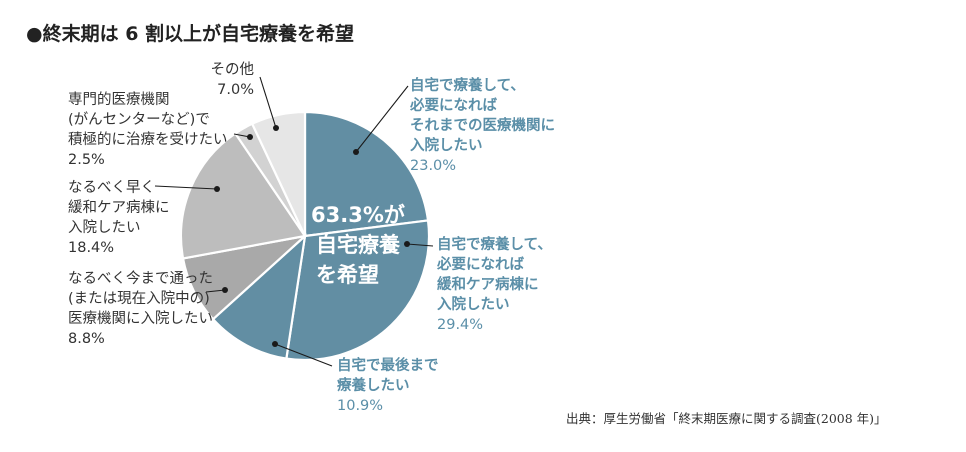  What do you see at coordinates (140, 308) in the screenshot?
I see `slice-label: なるべく今まで通った(または現在入院中の)医療機関に入院したい 8.8%` at bounding box center [140, 308].